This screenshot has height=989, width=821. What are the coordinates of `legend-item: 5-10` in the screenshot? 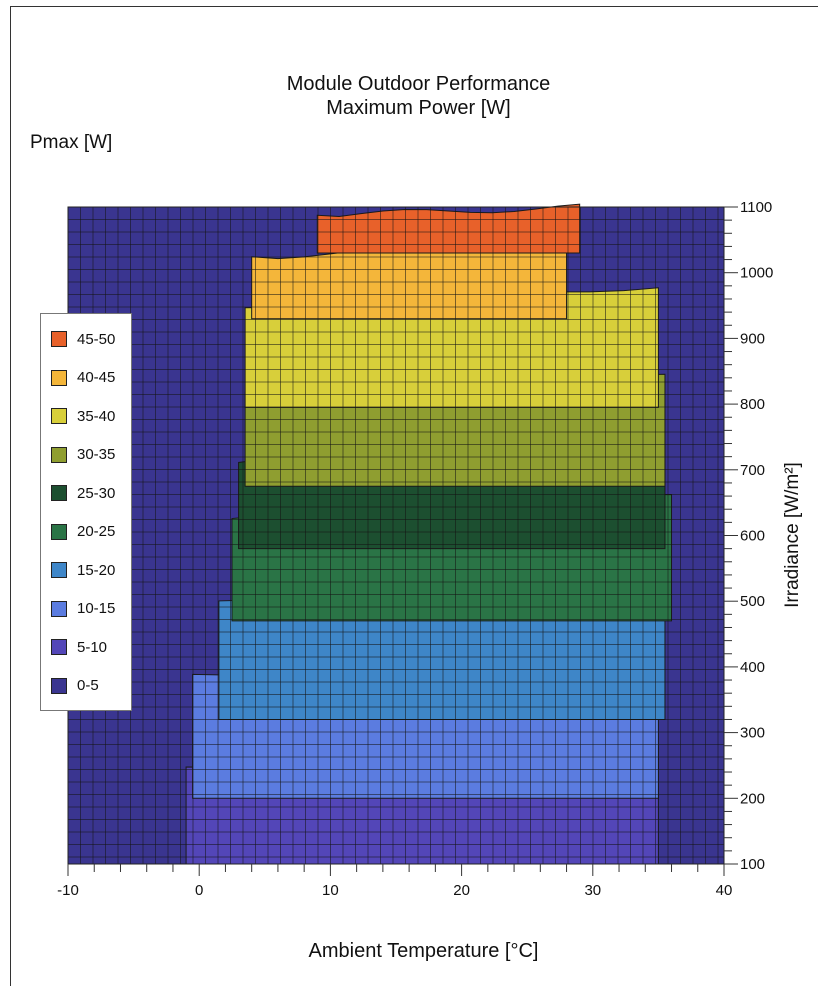 It's located at (79, 647).